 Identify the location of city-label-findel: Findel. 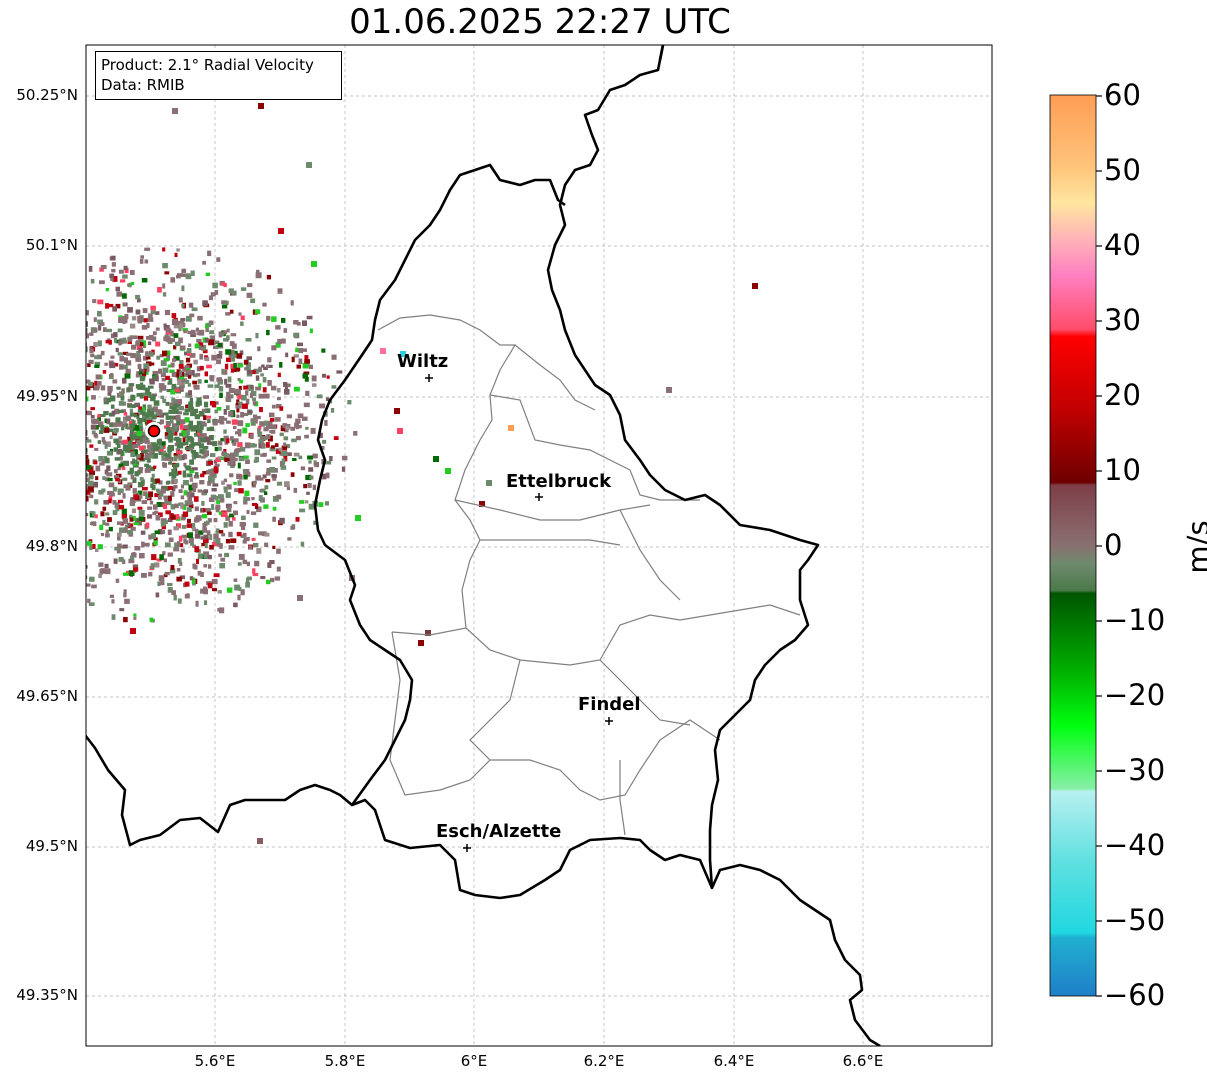
(609, 704).